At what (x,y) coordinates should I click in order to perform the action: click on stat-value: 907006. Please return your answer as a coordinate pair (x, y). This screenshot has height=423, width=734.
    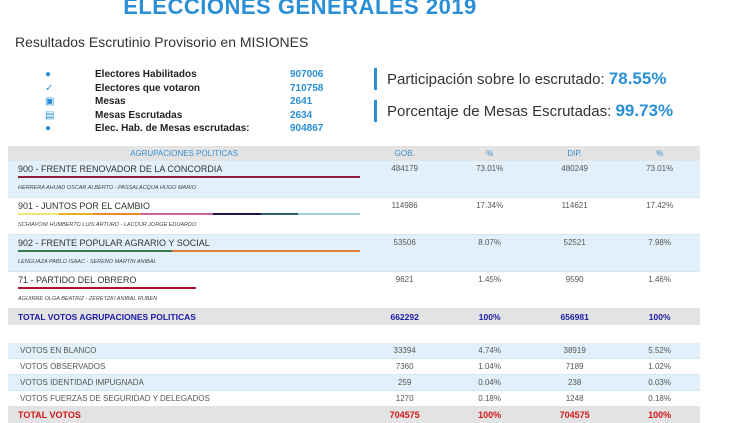
    Looking at the image, I should click on (306, 74).